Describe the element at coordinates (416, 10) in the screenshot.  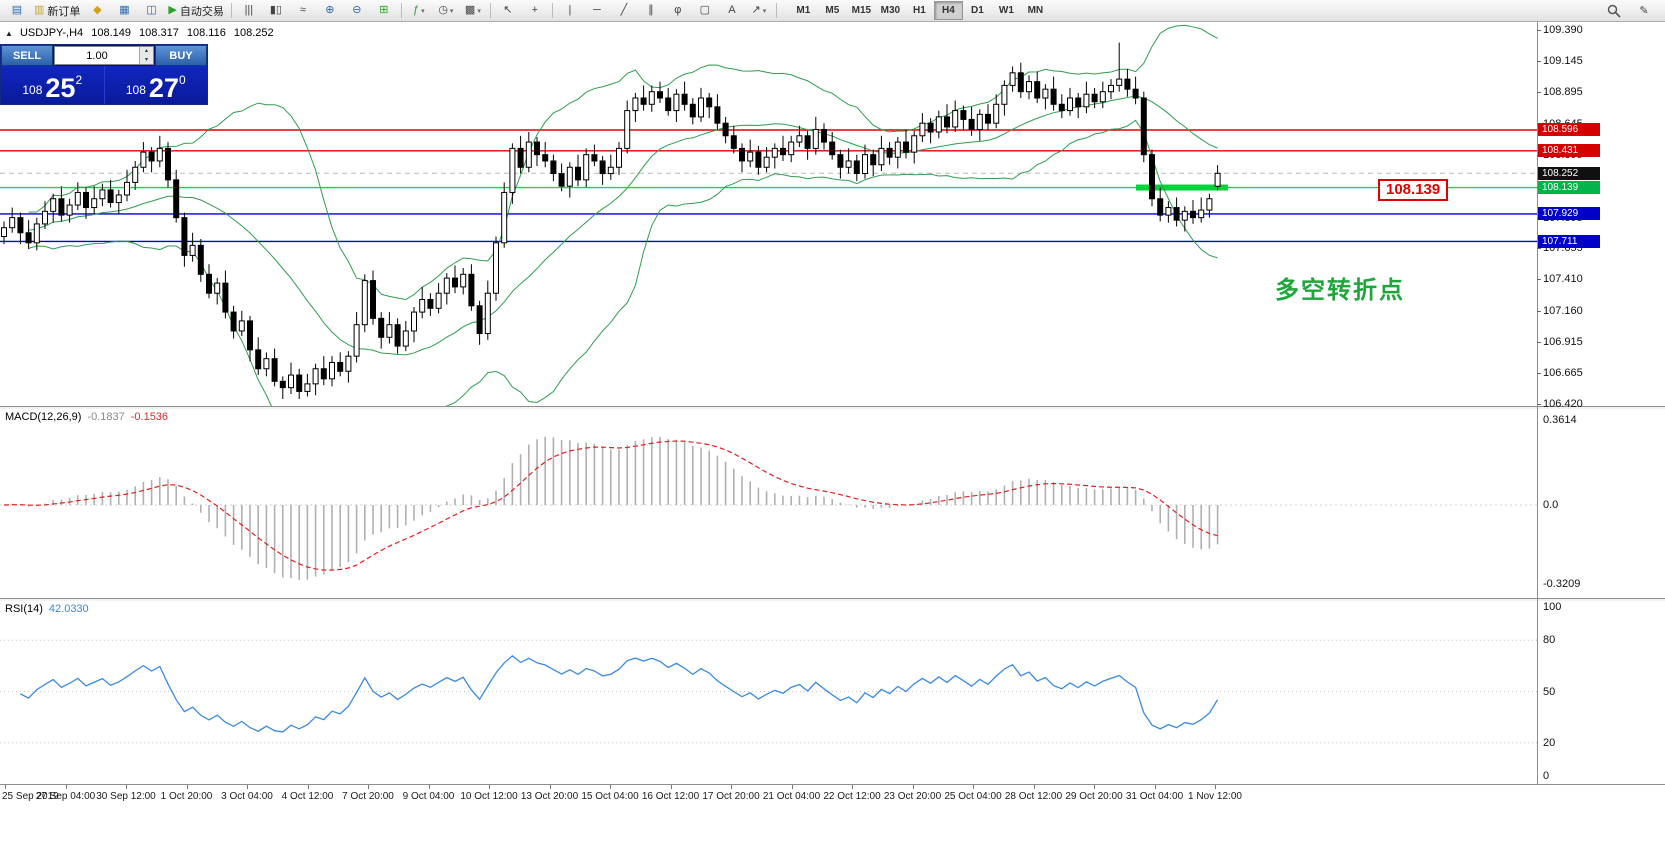
I see `indicators-icon: ƒ` at that location.